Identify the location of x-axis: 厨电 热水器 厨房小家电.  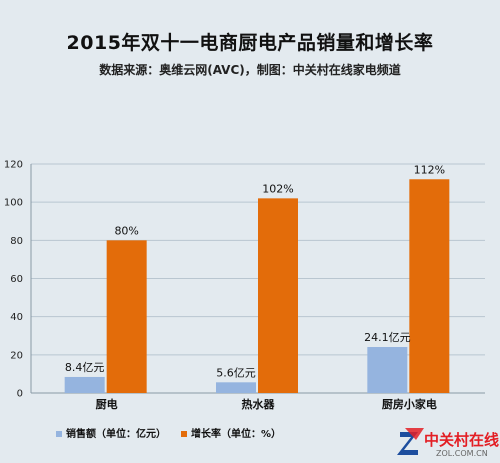
(266, 404).